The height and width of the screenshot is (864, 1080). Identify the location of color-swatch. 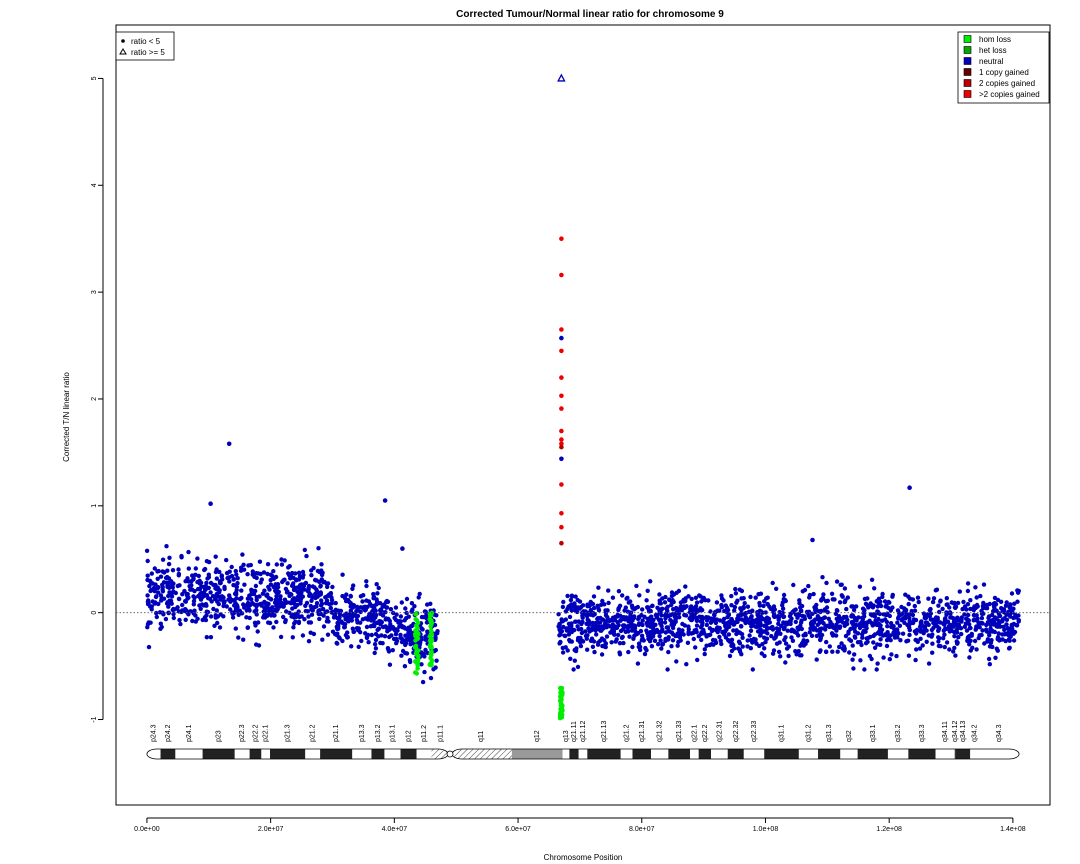
(967, 61).